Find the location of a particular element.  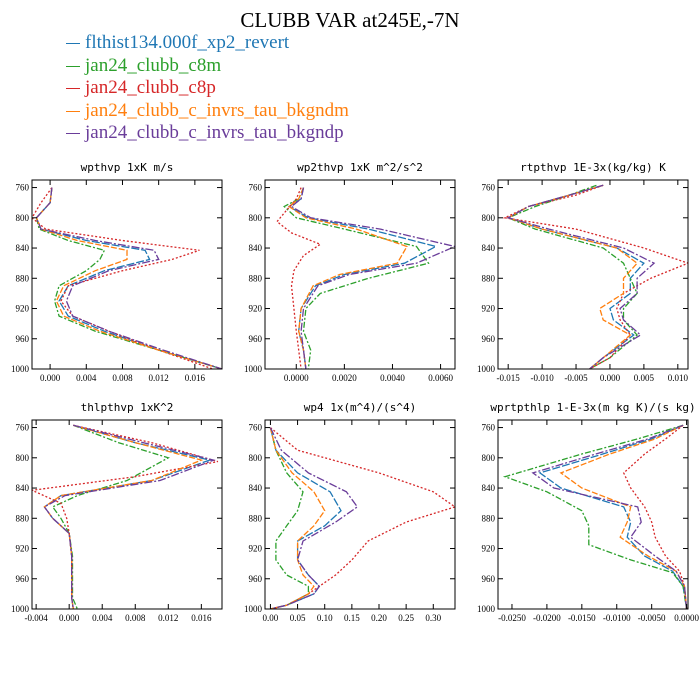

panel-title: rtpthvp 1E-3x(kg/kg) K is located at coordinates (593, 167).